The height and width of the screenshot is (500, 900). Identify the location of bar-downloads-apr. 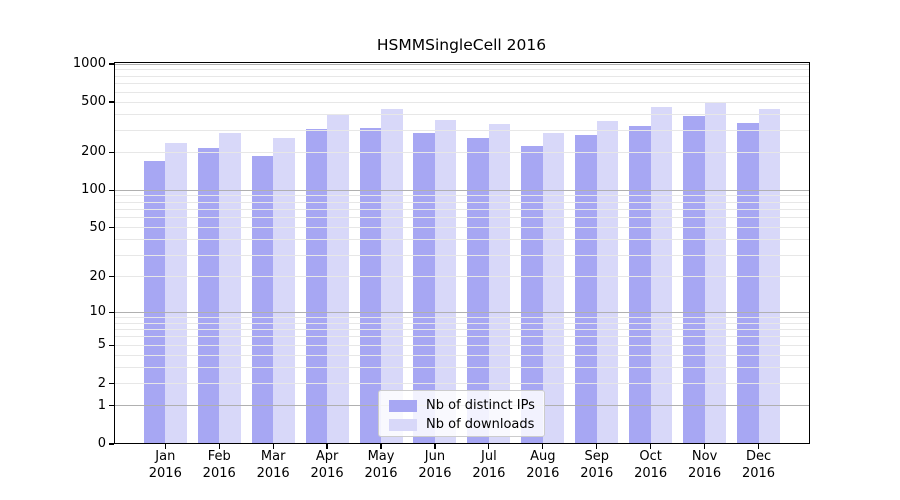
(338, 278).